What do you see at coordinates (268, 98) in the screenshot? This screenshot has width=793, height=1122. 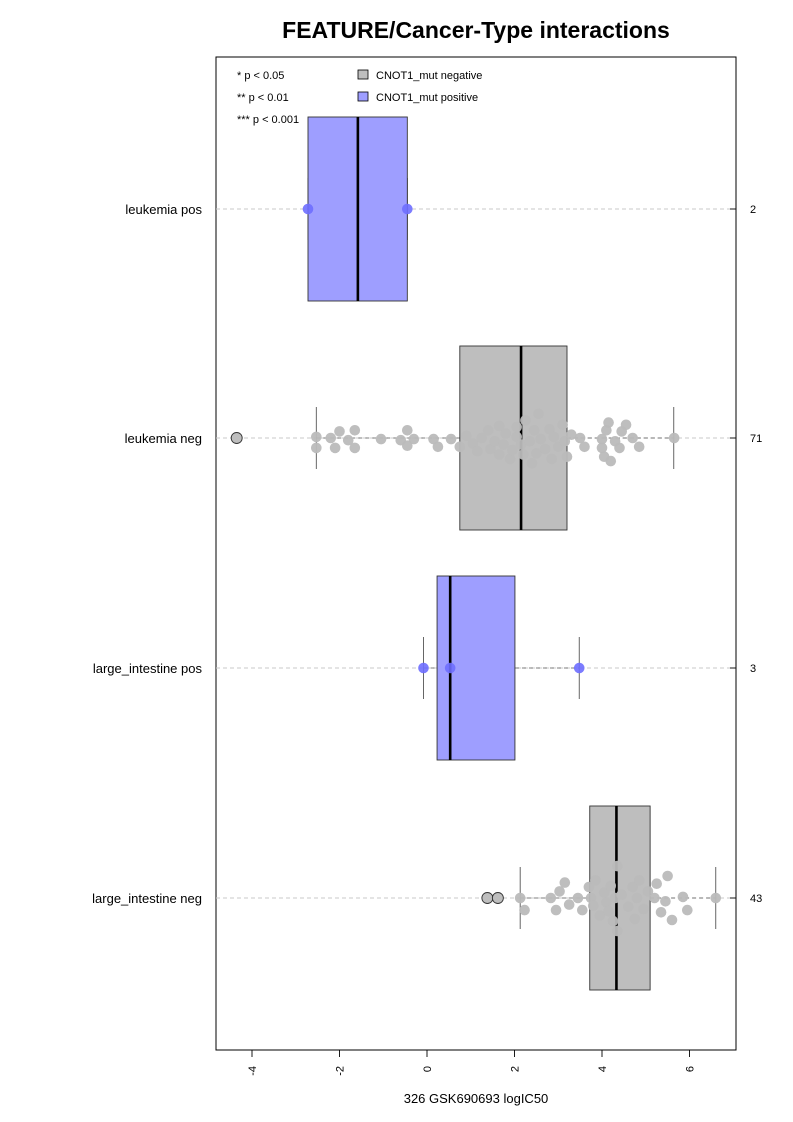 I see `significance-legend: * p < 0.05 ** p < 0.01 *** p < 0.001` at bounding box center [268, 98].